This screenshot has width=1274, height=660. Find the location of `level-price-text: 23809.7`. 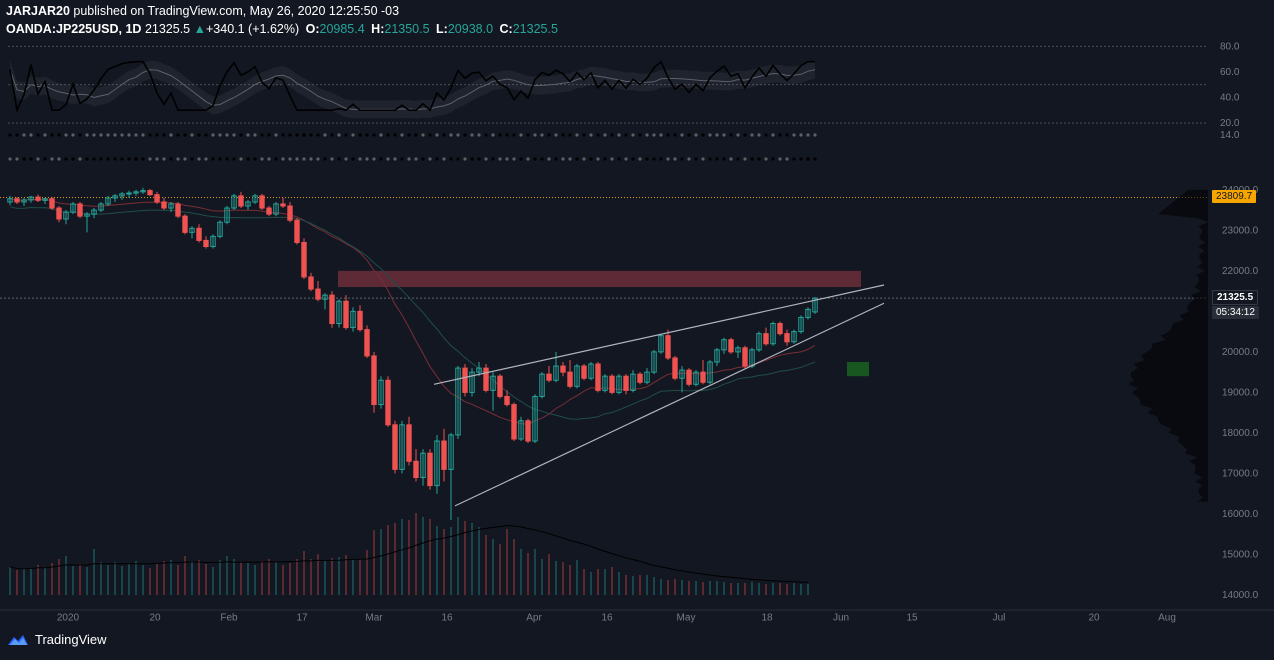

level-price-text: 23809.7 is located at coordinates (1234, 196).